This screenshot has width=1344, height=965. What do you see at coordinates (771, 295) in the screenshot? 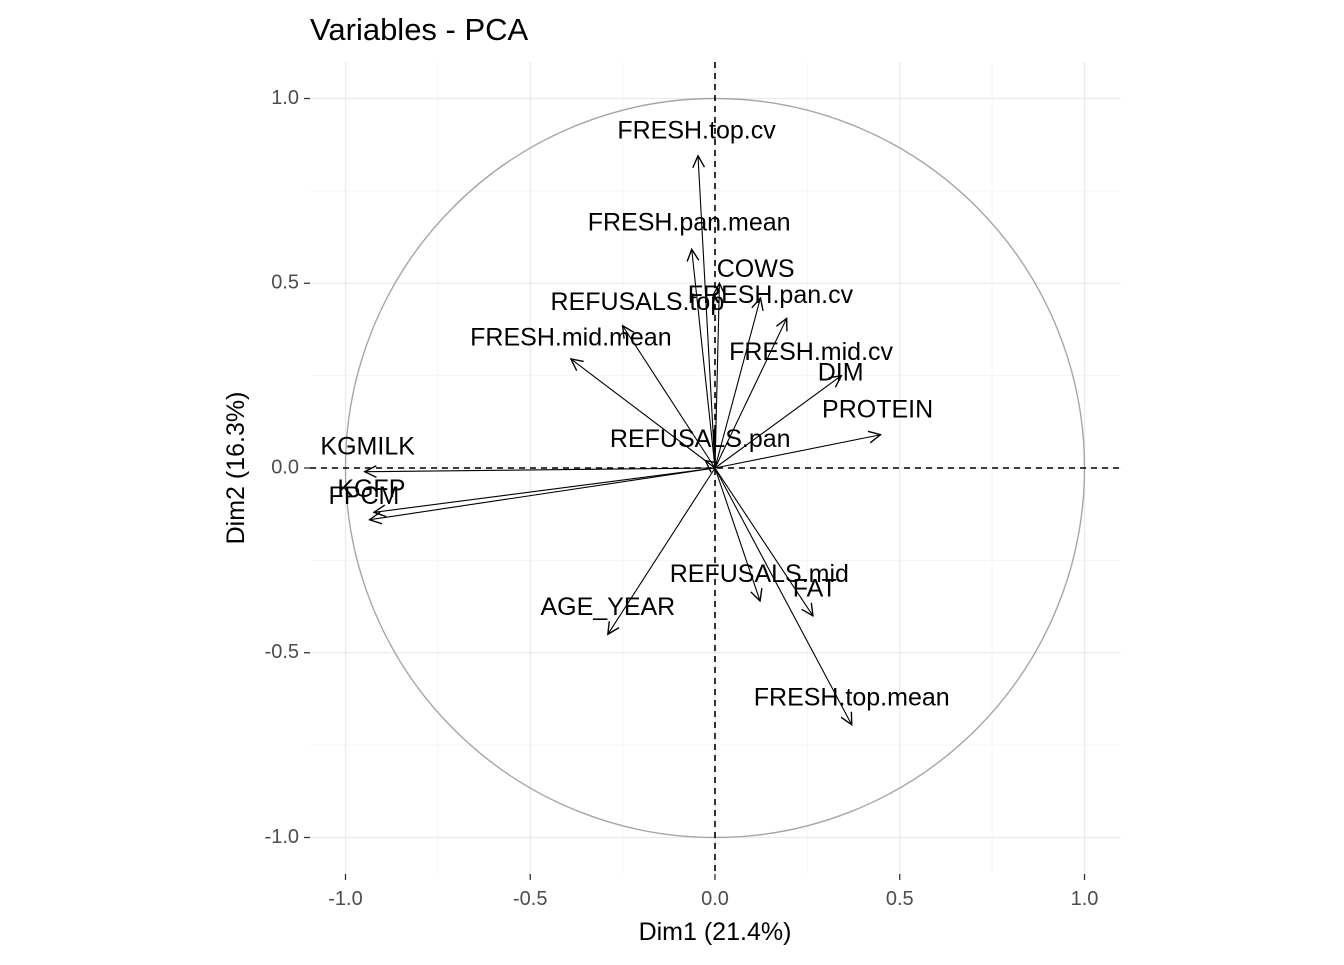
I see `label-fresh-pan-cv: FRESH.pan.cv` at bounding box center [771, 295].